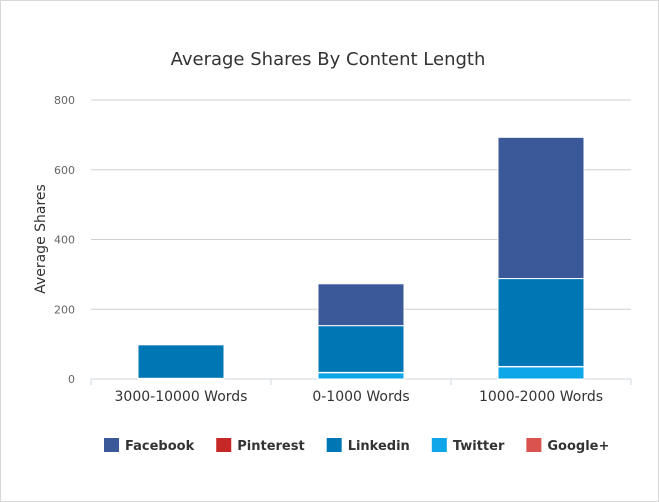 The height and width of the screenshot is (502, 659). What do you see at coordinates (270, 446) in the screenshot?
I see `legend-label: Pinterest` at bounding box center [270, 446].